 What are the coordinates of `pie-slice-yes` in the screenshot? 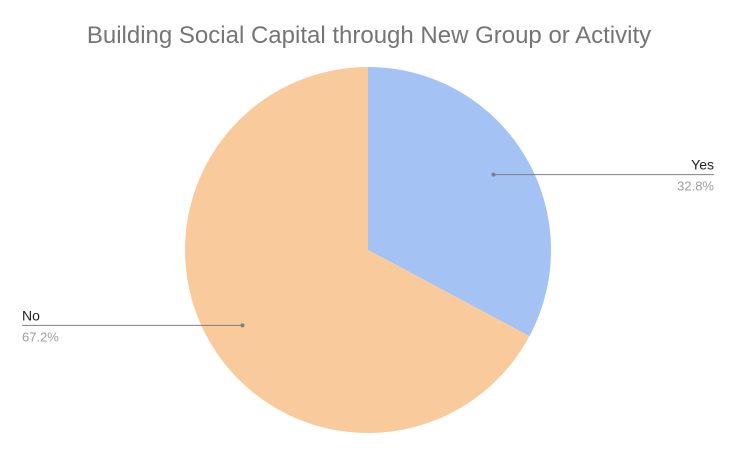 It's located at (460, 202).